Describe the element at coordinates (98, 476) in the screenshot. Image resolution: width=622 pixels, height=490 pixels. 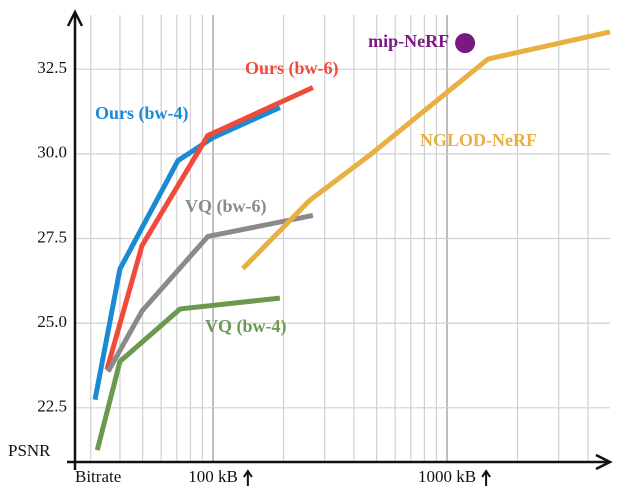
I see `x-axis-label: Bitrate` at that location.